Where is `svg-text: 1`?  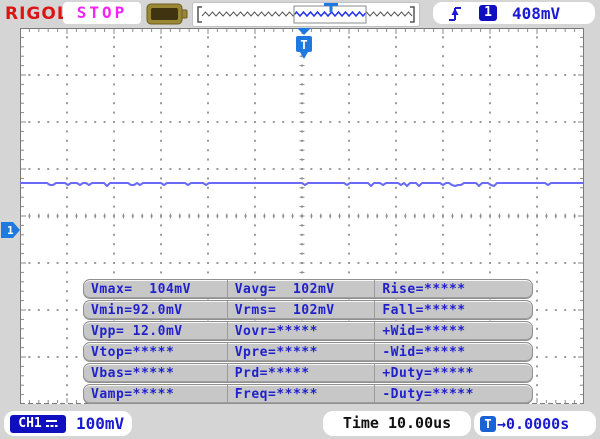 svg-text: 1 is located at coordinates (10, 230).